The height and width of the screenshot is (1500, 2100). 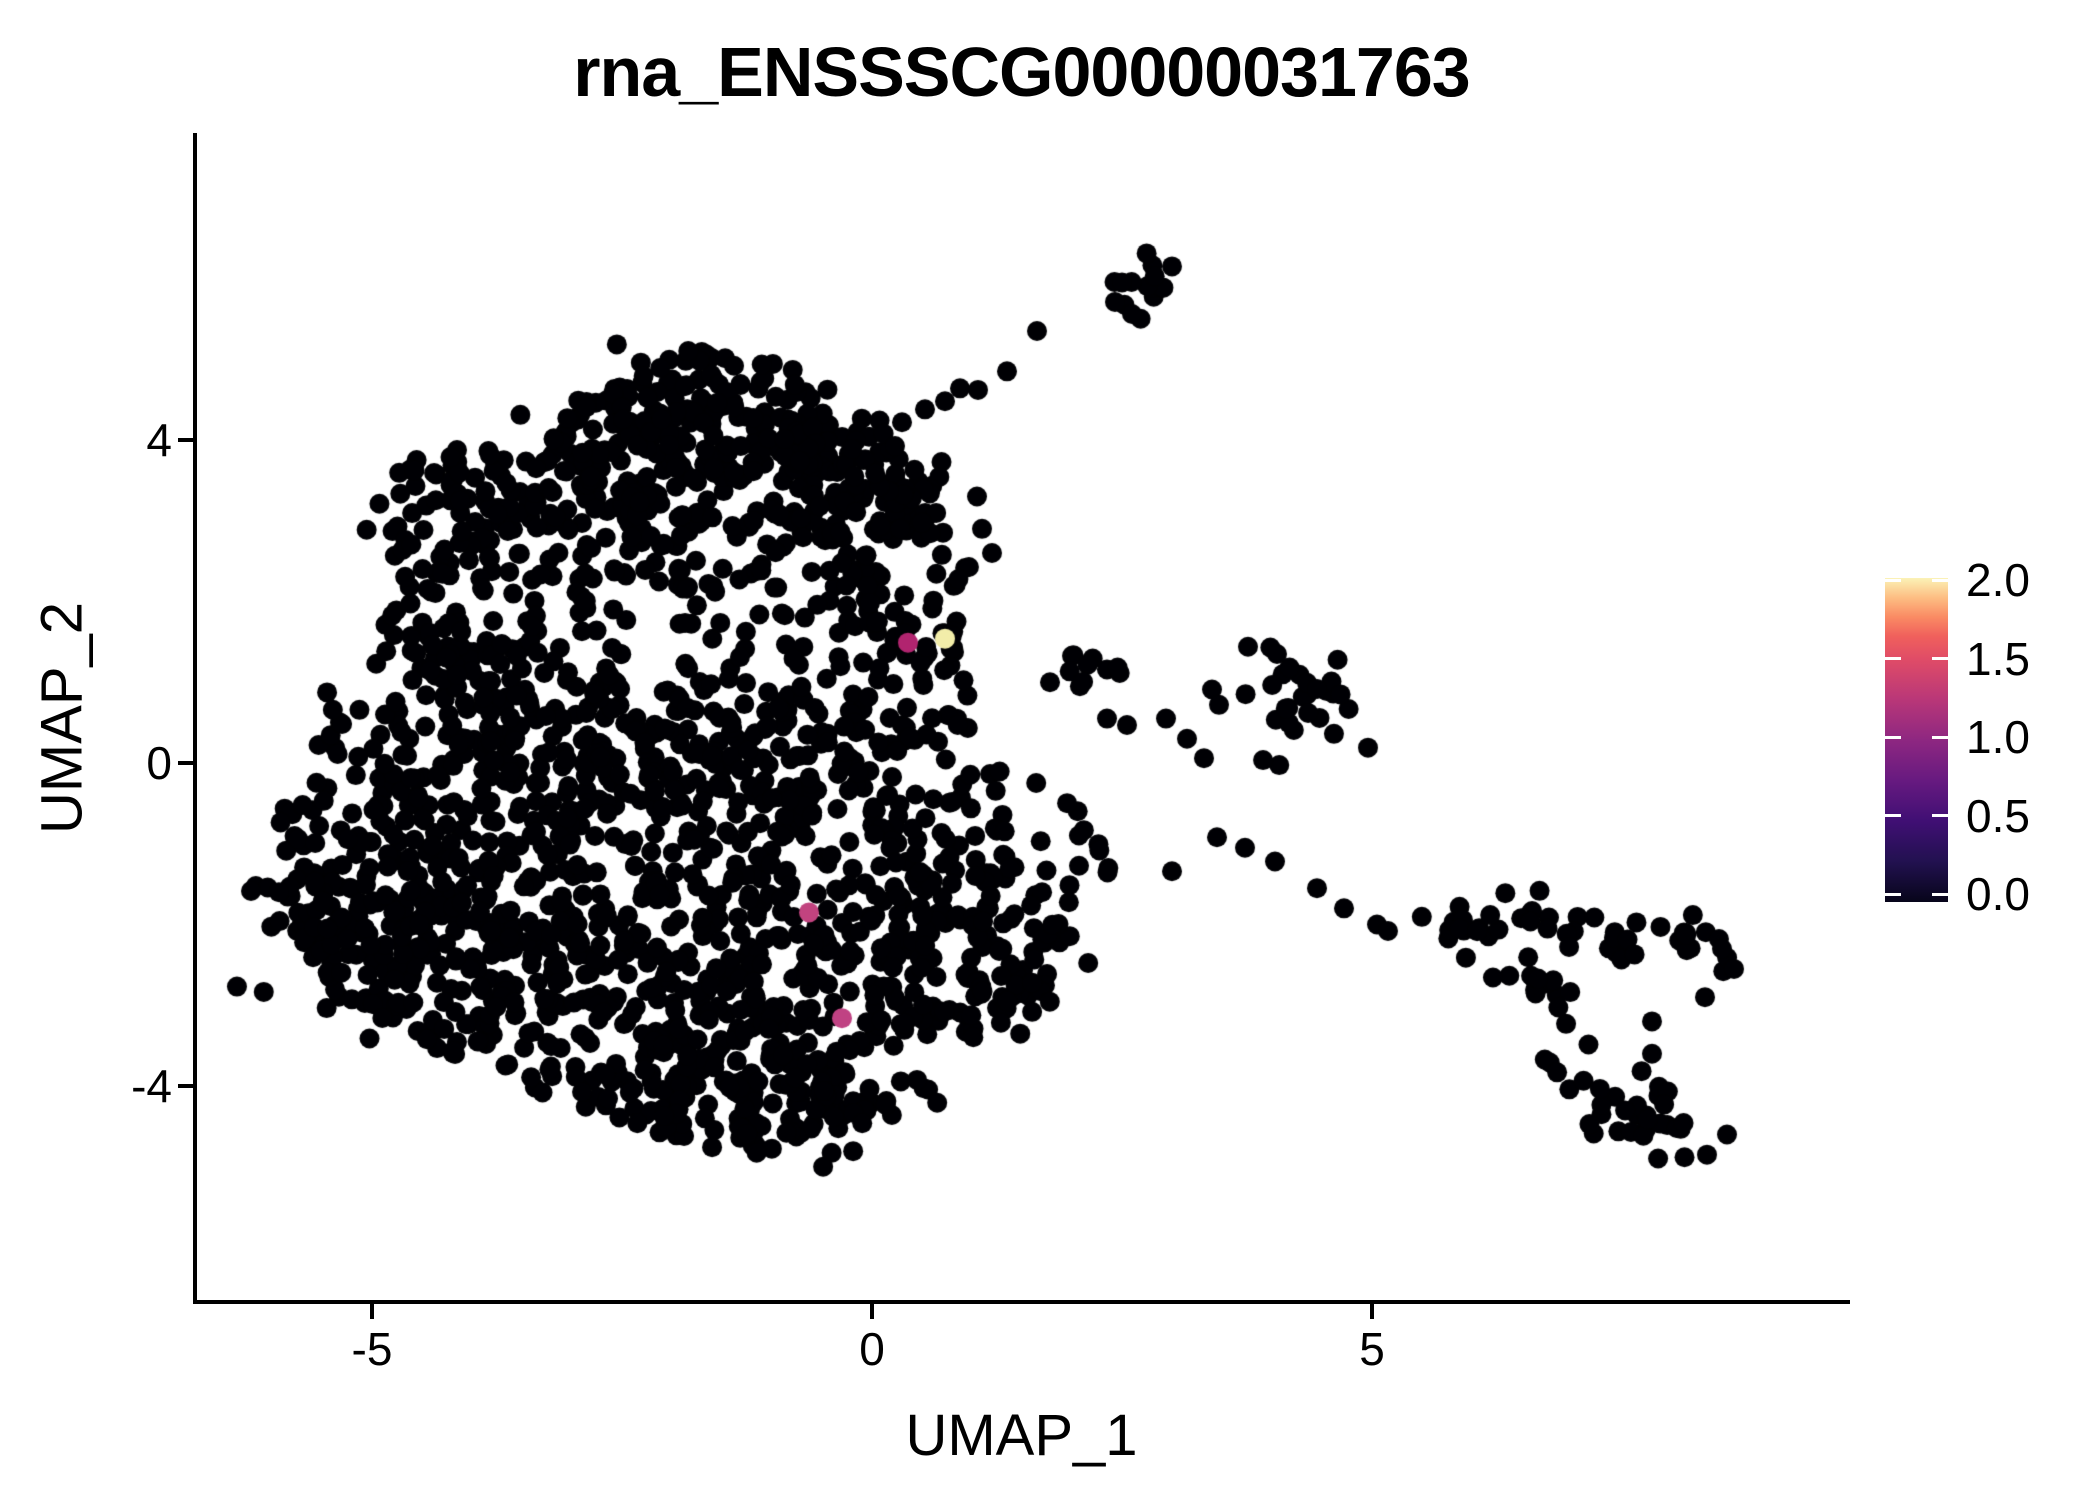 I want to click on y-tick-label-neg4: -4, so click(x=151, y=1086).